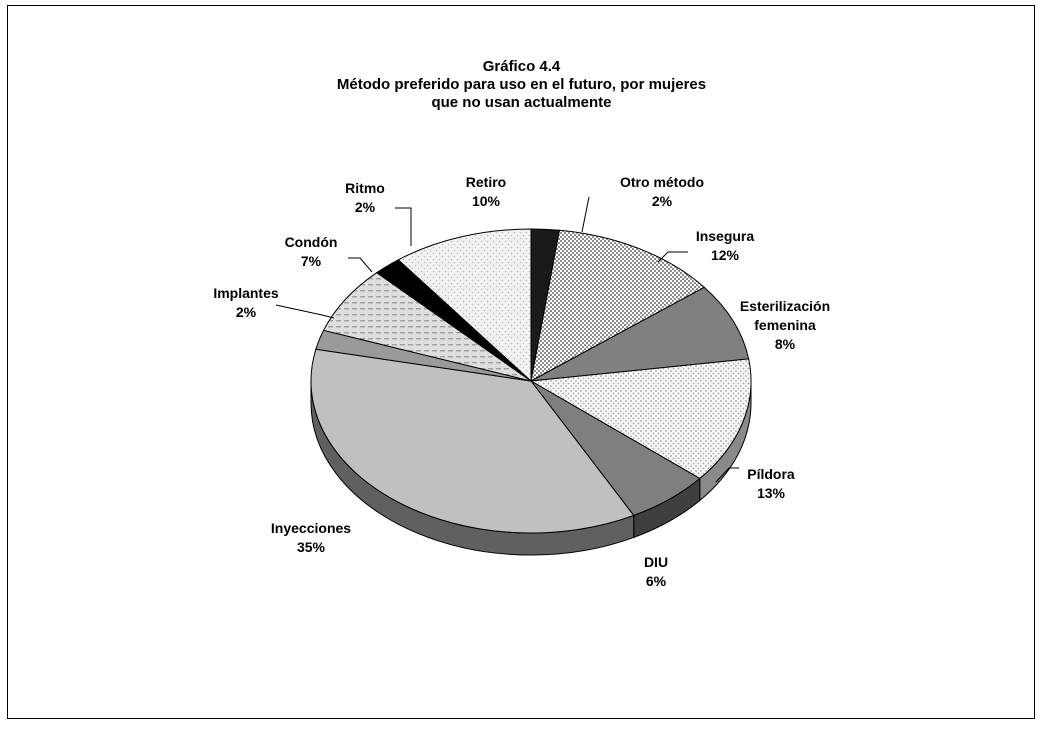  Describe the element at coordinates (725, 255) in the screenshot. I see `slice-value-insegura: 12%` at that location.